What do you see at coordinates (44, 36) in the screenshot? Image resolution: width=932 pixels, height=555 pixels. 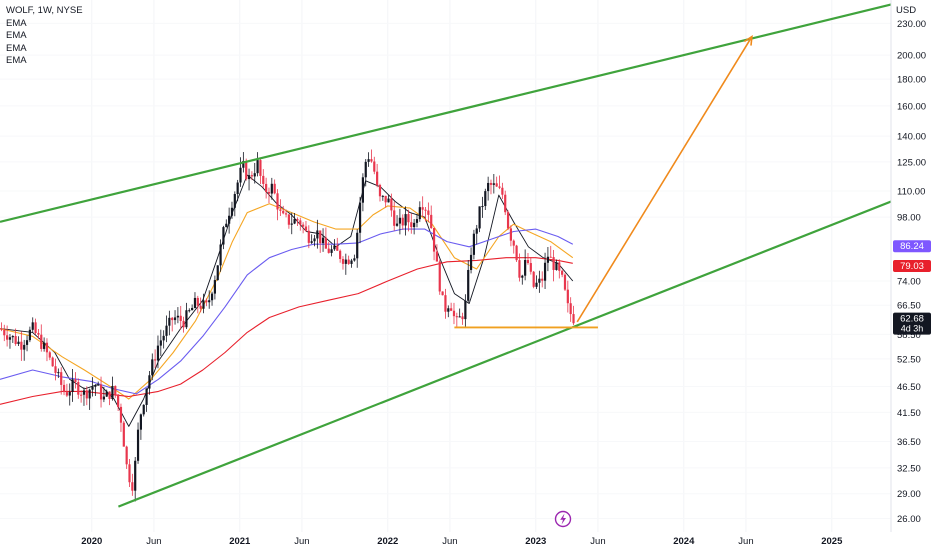 I see `chart-legend: WOLF, 1W, NYSE EMA EMA EMA EMA` at bounding box center [44, 36].